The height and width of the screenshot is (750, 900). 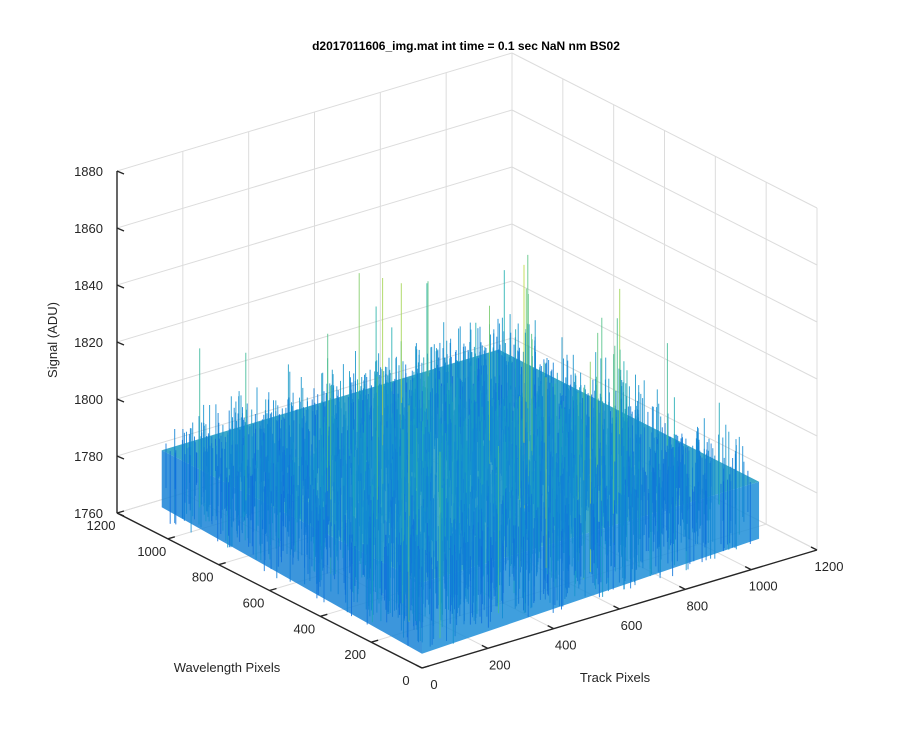 I want to click on z-tick-label: 1780, so click(x=88, y=456).